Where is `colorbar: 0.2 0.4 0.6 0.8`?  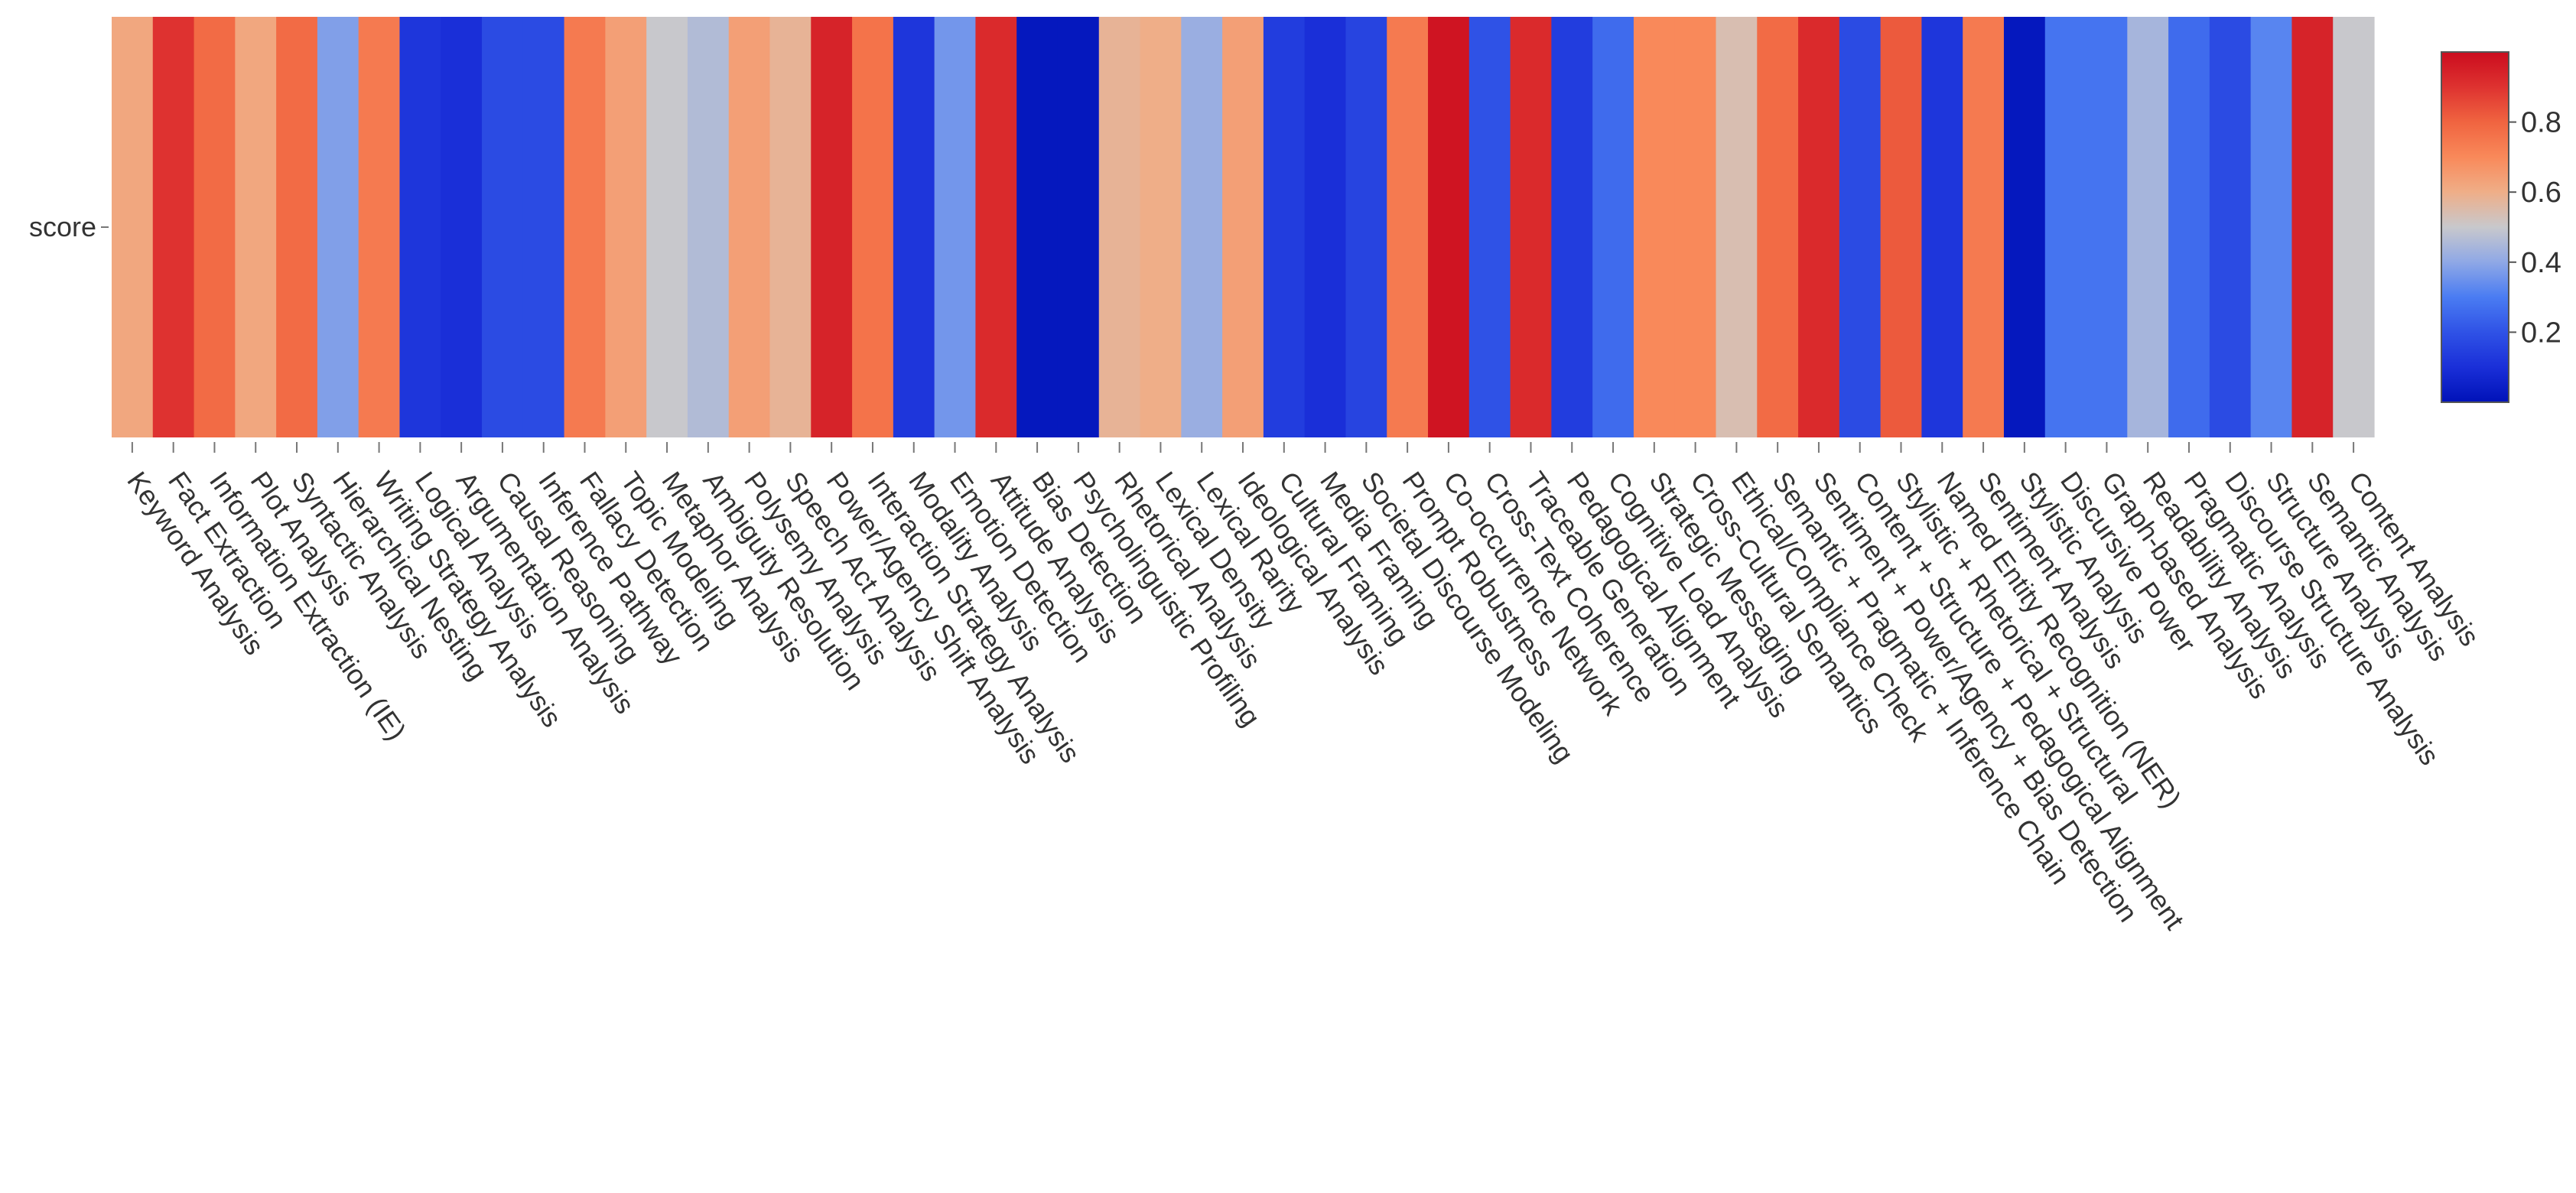
colorbar: 0.2 0.4 0.6 0.8 is located at coordinates (2501, 227).